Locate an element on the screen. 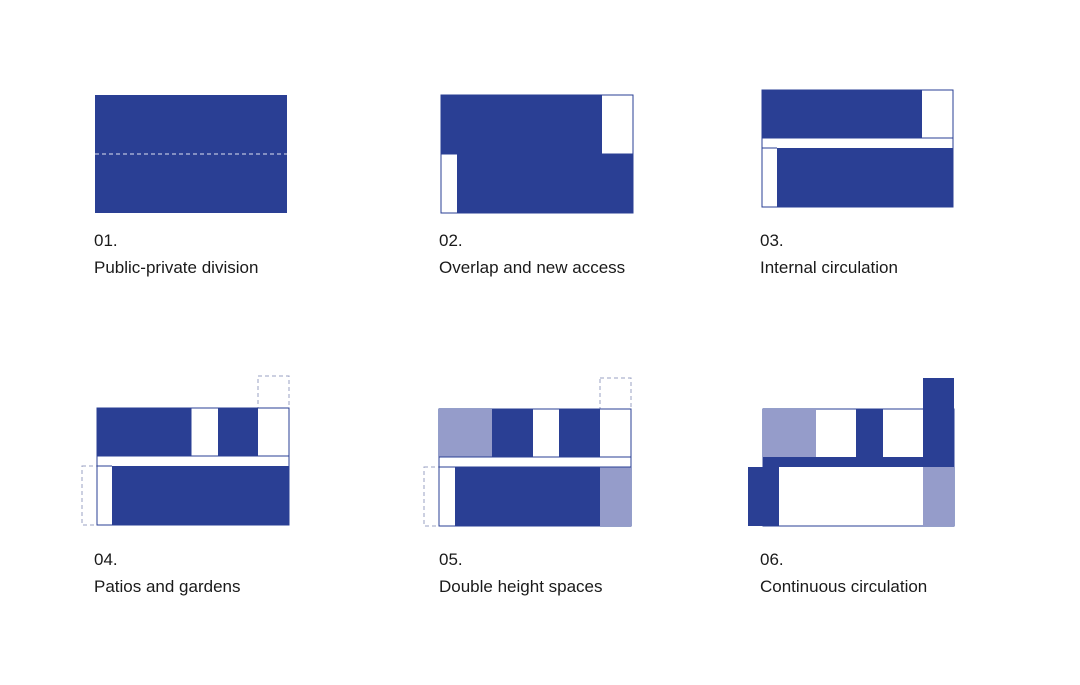 This screenshot has width=1080, height=685. caption-number: 01. is located at coordinates (106, 240).